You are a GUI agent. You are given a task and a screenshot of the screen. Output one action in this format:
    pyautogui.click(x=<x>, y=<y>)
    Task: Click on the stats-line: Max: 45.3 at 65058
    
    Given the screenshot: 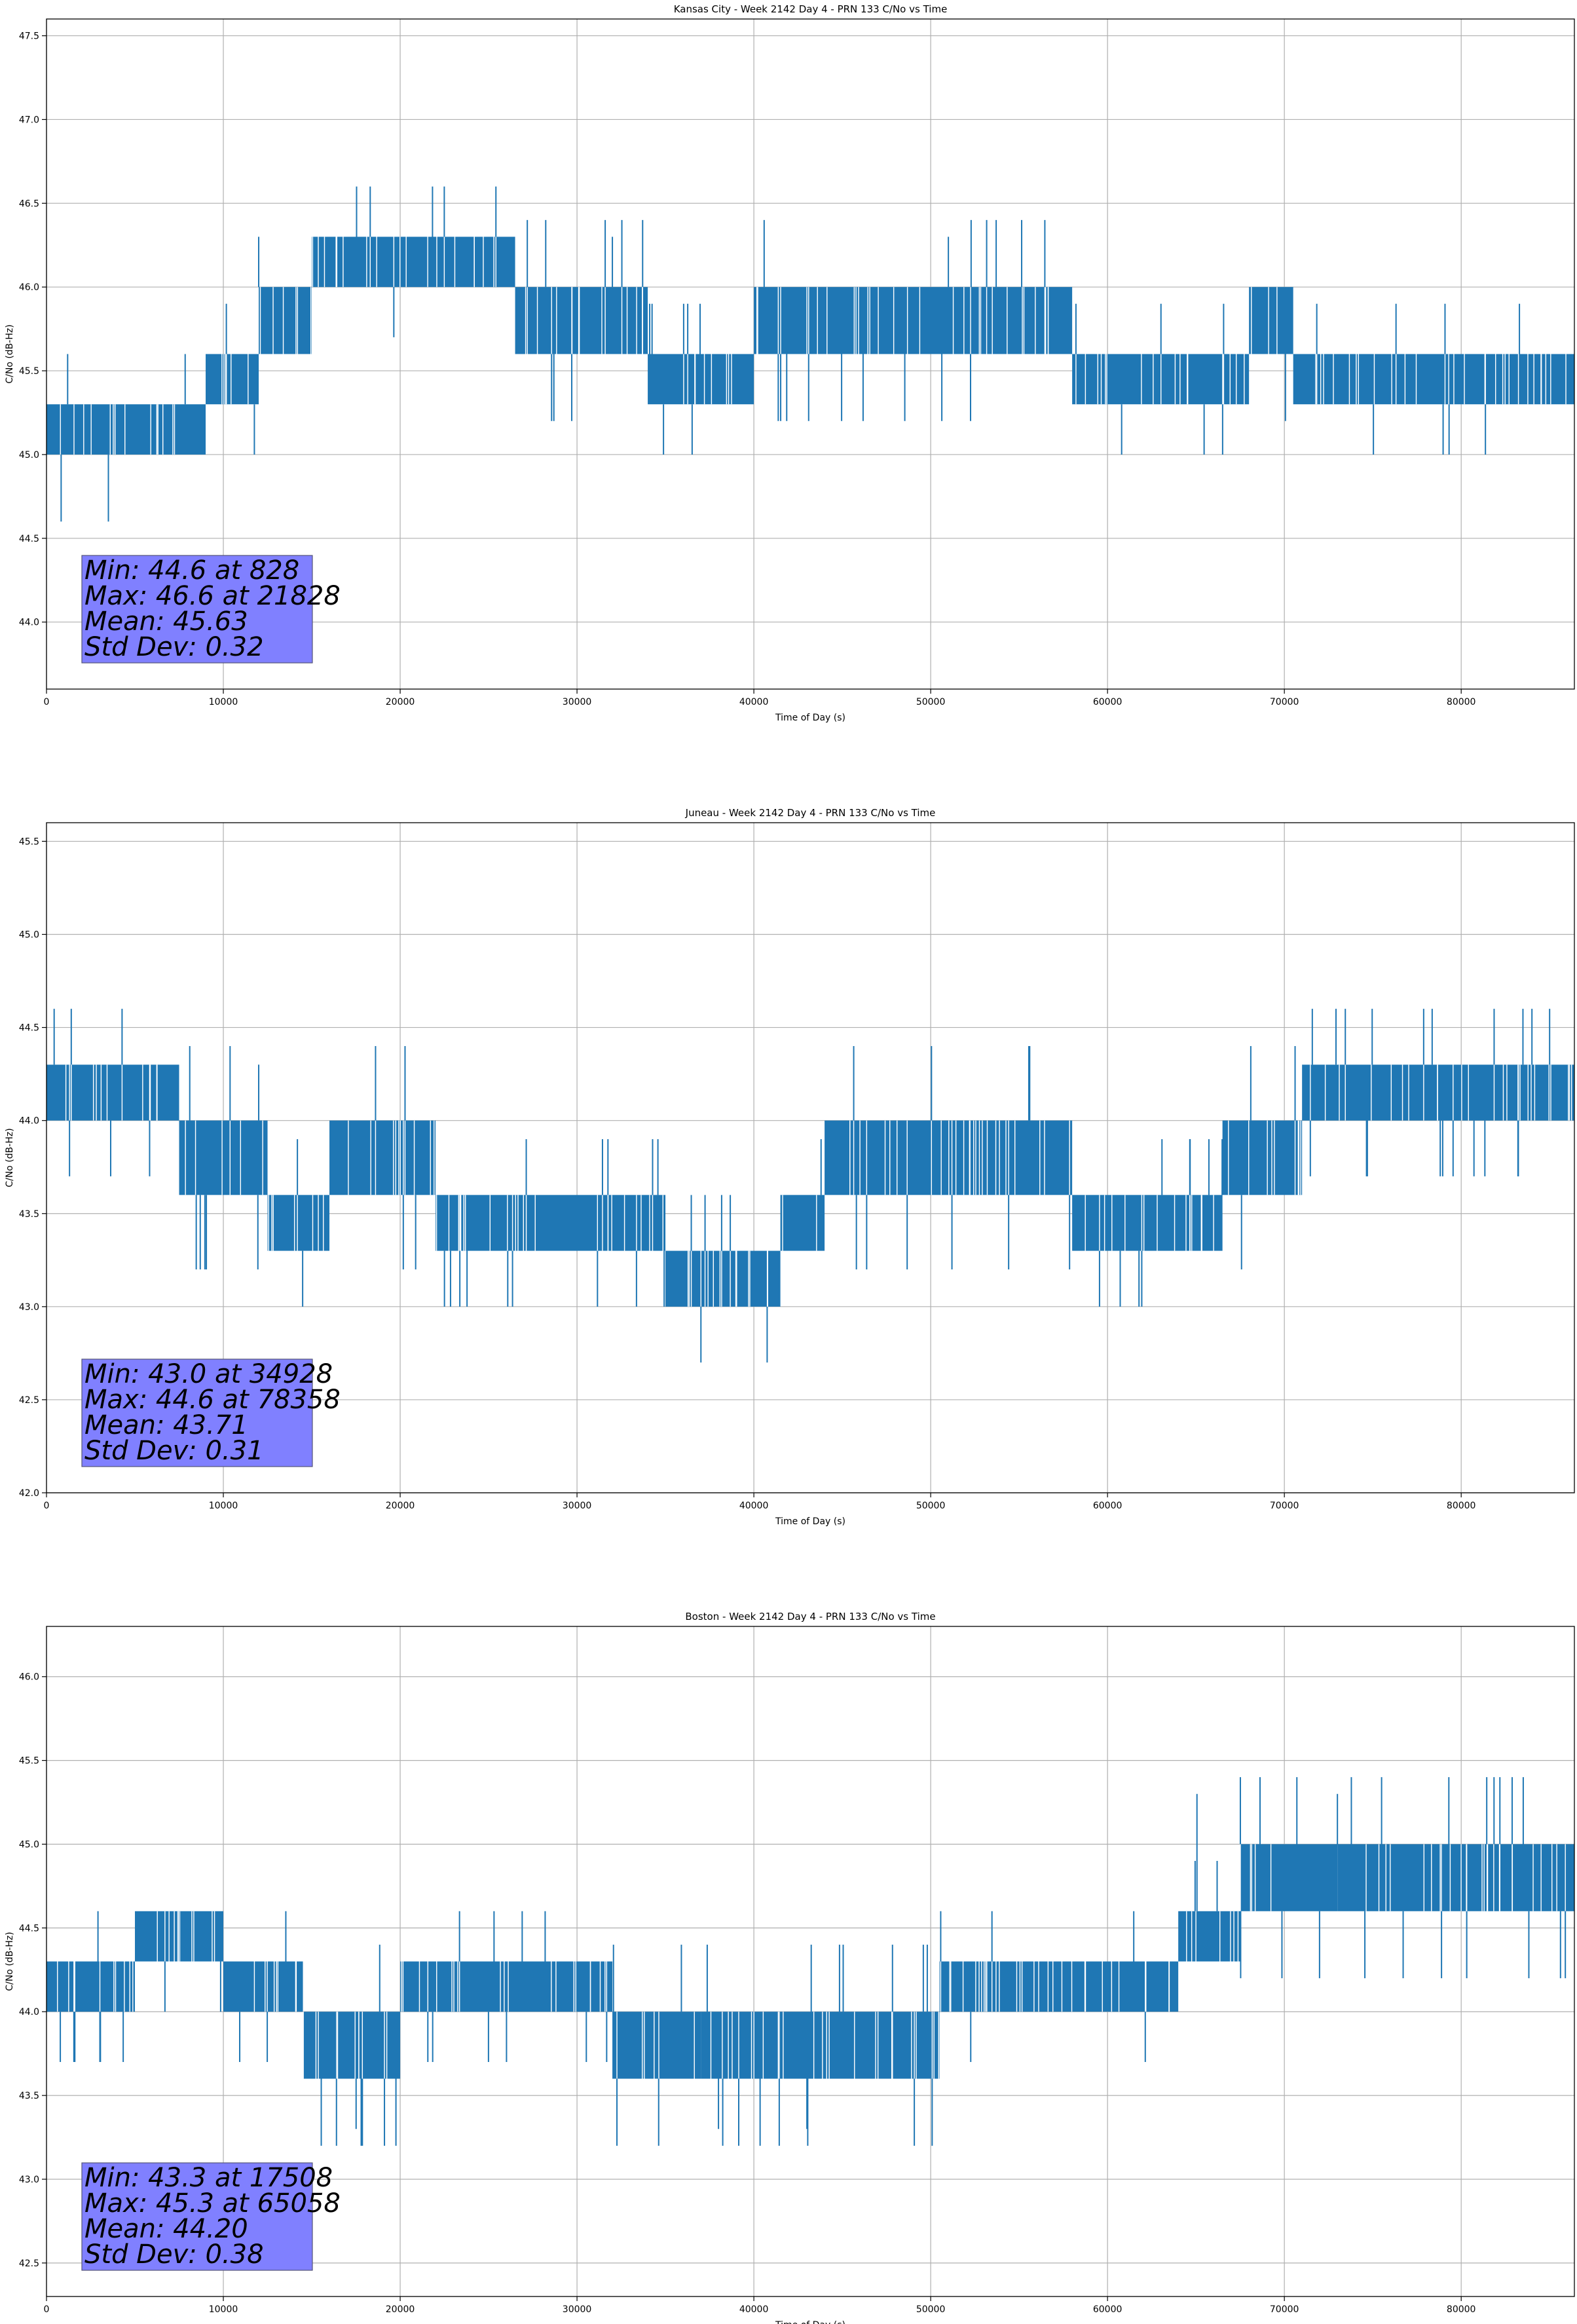 What is the action you would take?
    pyautogui.click(x=212, y=2203)
    